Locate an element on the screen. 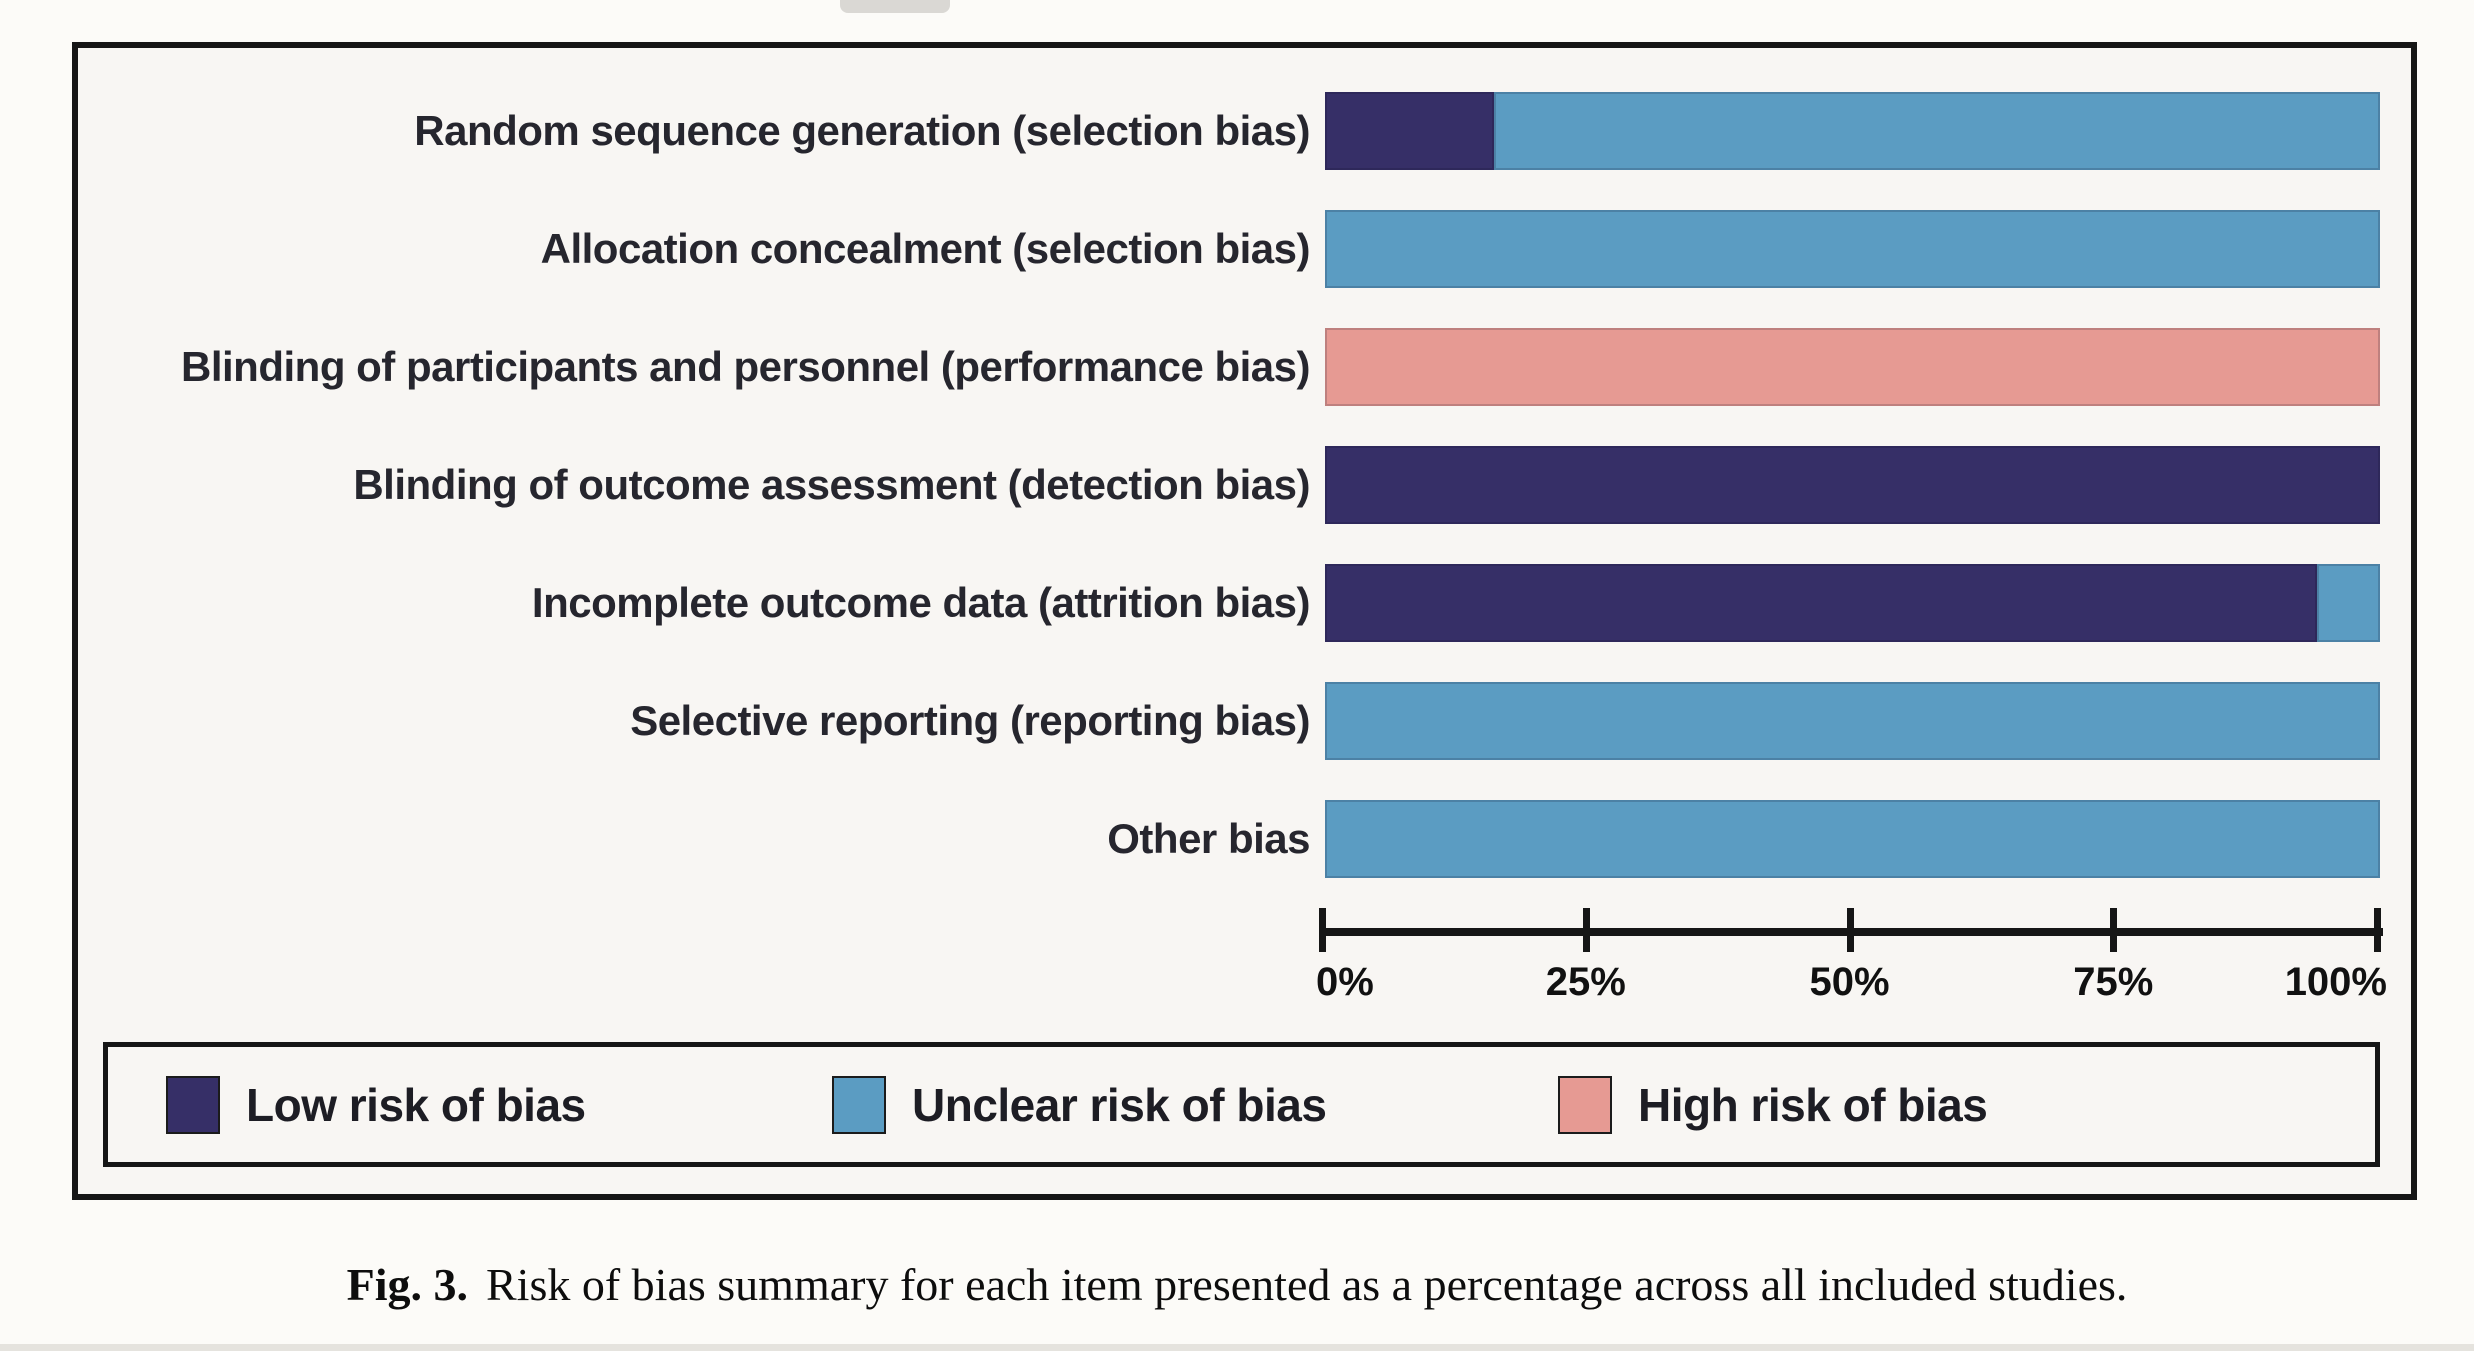  legend-label: Low risk of bias is located at coordinates (416, 1104).